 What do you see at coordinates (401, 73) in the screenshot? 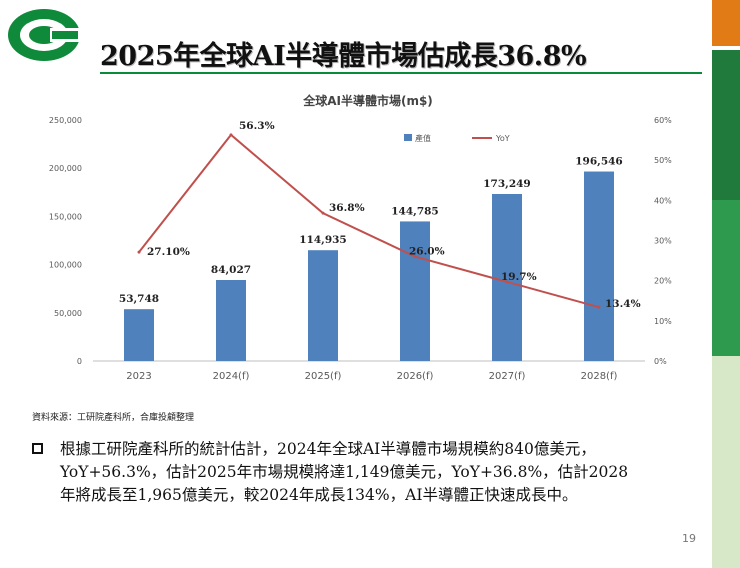
I see `title-divider` at bounding box center [401, 73].